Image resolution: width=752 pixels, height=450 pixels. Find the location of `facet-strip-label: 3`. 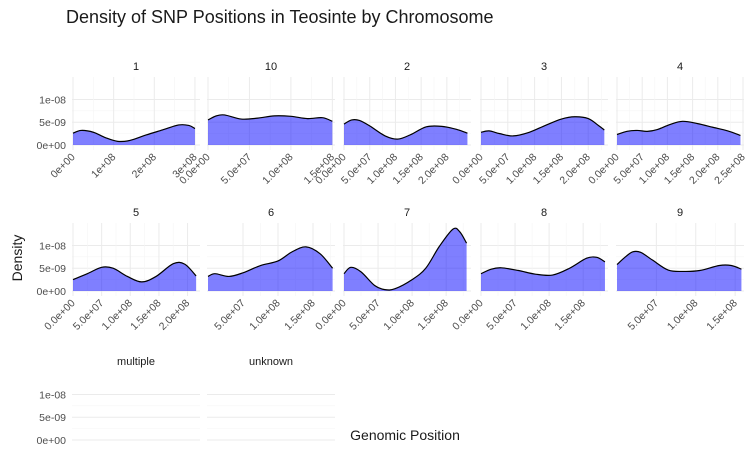

facet-strip-label: 3 is located at coordinates (544, 67).